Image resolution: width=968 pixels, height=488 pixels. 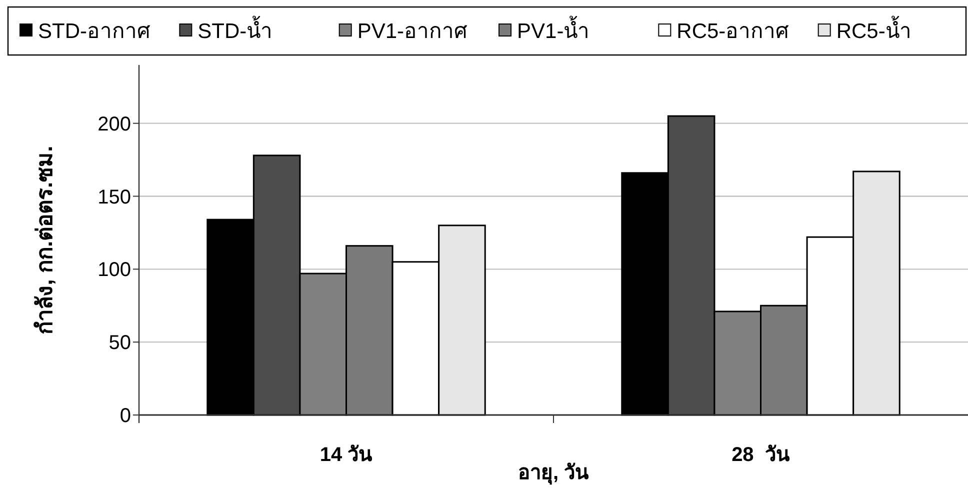 I want to click on x-tick-label: 28 วัน, so click(x=761, y=455).